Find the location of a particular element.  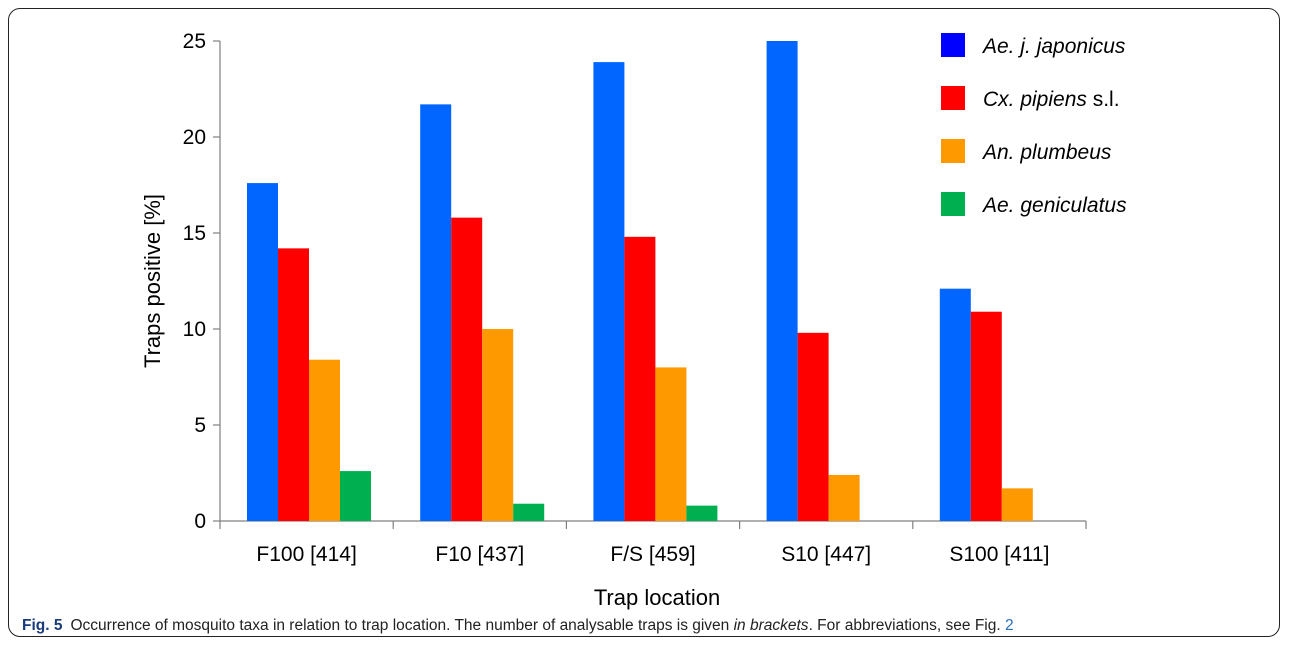

legend-label-part: Ae. geniculatus is located at coordinates (1054, 205).